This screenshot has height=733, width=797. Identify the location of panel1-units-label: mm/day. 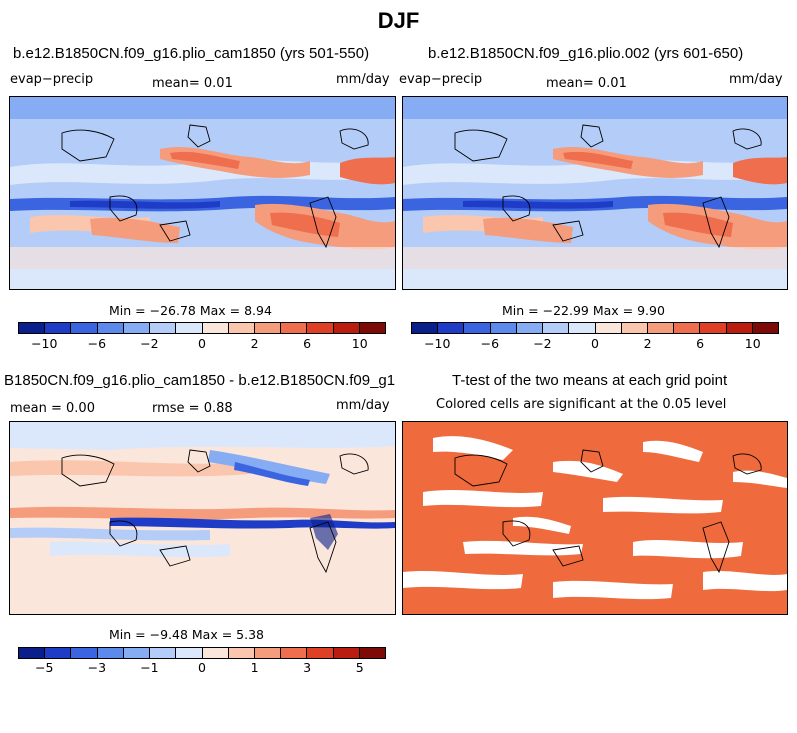
(363, 79).